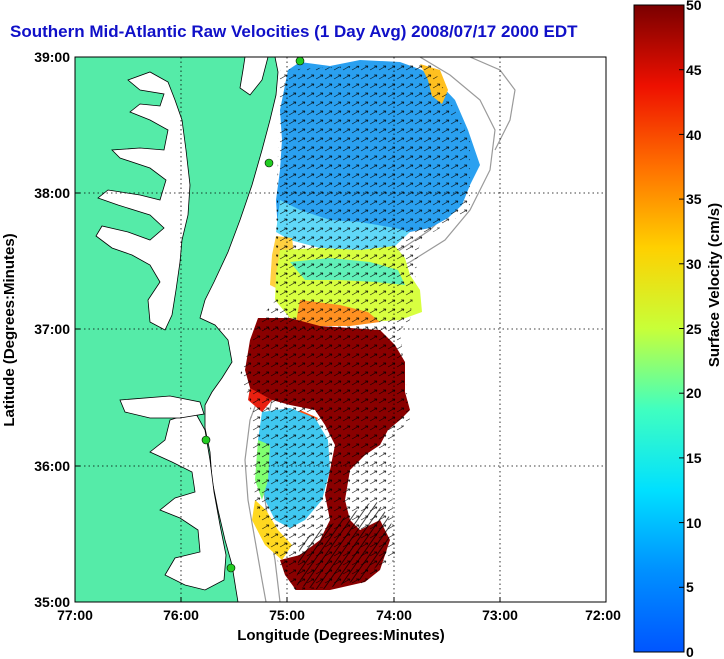 The image size is (724, 659). Describe the element at coordinates (694, 523) in the screenshot. I see `colorbar-tick-label: 10` at that location.